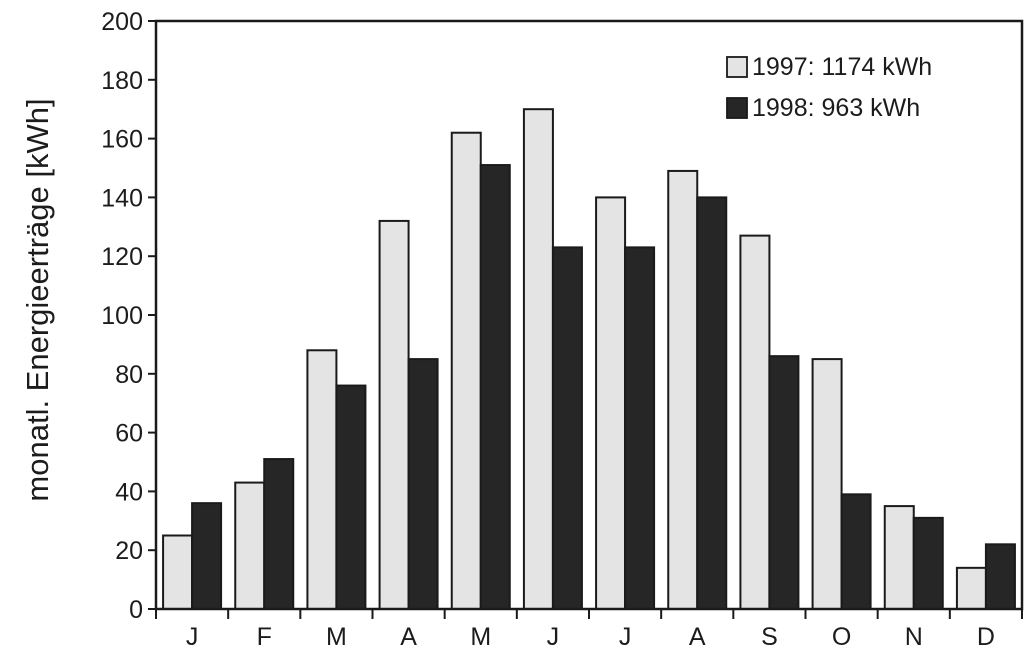 The height and width of the screenshot is (668, 1033). What do you see at coordinates (122, 257) in the screenshot?
I see `y-tick-label: 120` at bounding box center [122, 257].